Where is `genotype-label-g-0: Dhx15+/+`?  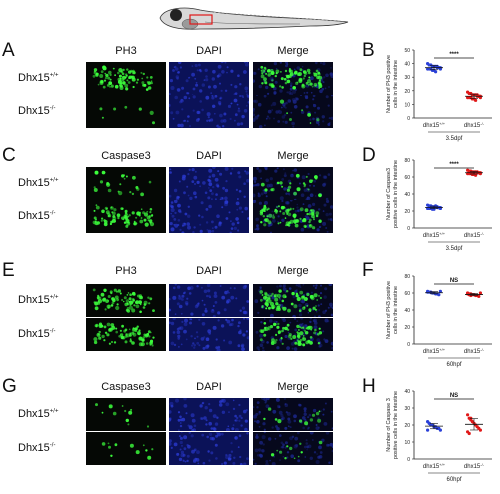 genotype-label-g-0: Dhx15+/+ is located at coordinates (38, 414).